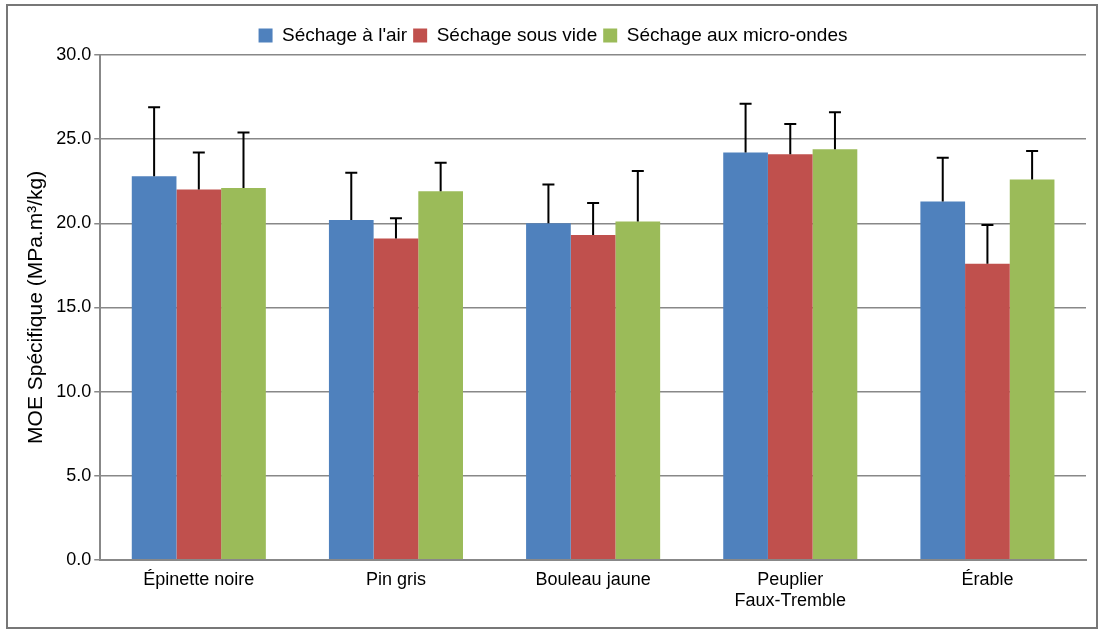  What do you see at coordinates (737, 34) in the screenshot?
I see `legend-label: Séchage aux micro-ondes` at bounding box center [737, 34].